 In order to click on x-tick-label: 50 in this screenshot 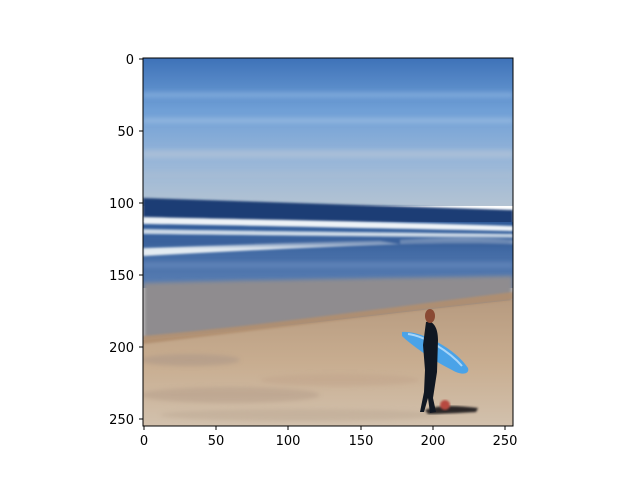, I will do `click(216, 441)`.